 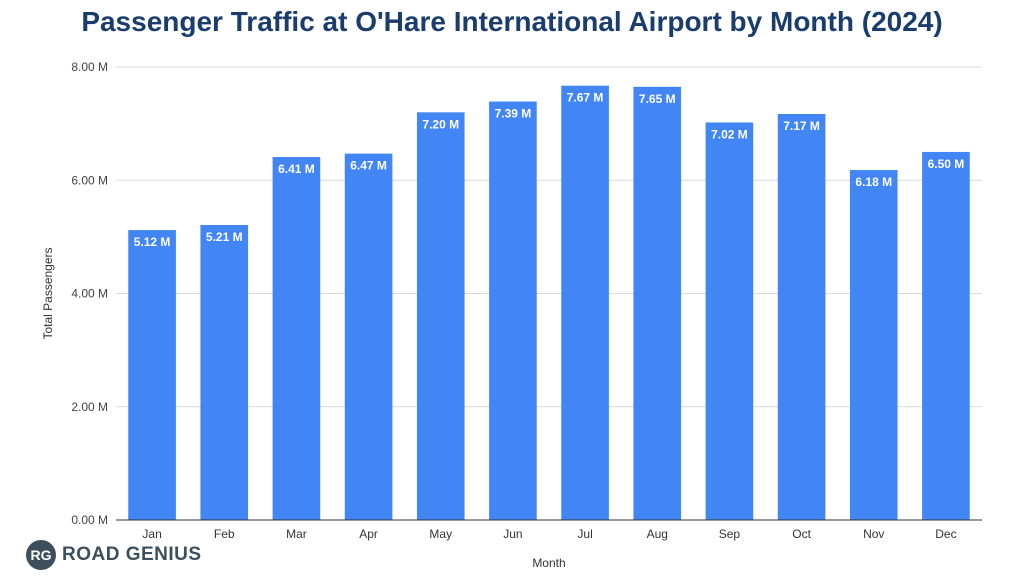 What do you see at coordinates (440, 124) in the screenshot?
I see `data-label: 7.20 M` at bounding box center [440, 124].